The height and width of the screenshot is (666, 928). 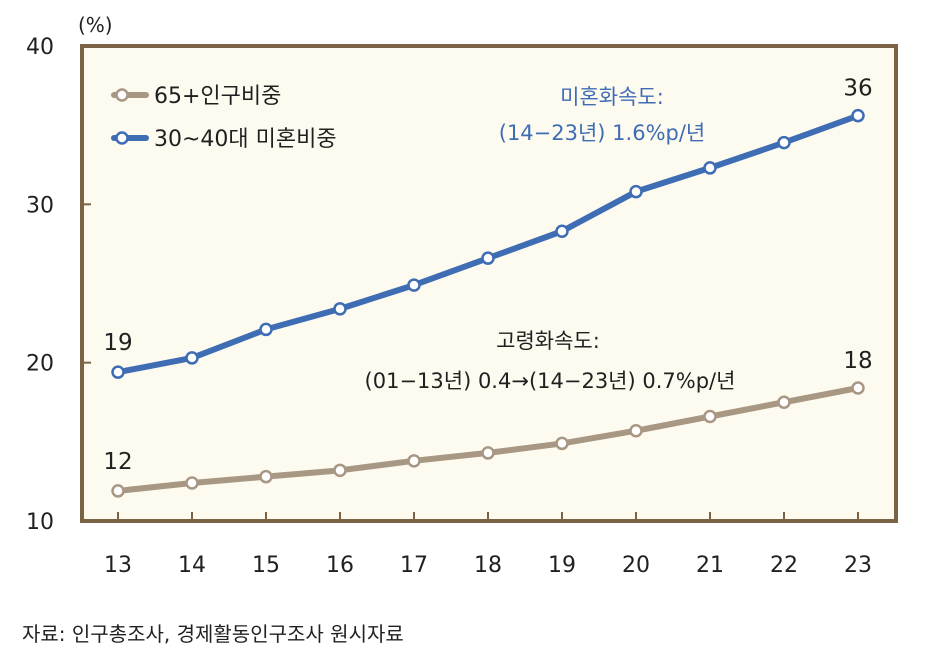 I want to click on x-tick-label-10: 23, so click(x=858, y=565).